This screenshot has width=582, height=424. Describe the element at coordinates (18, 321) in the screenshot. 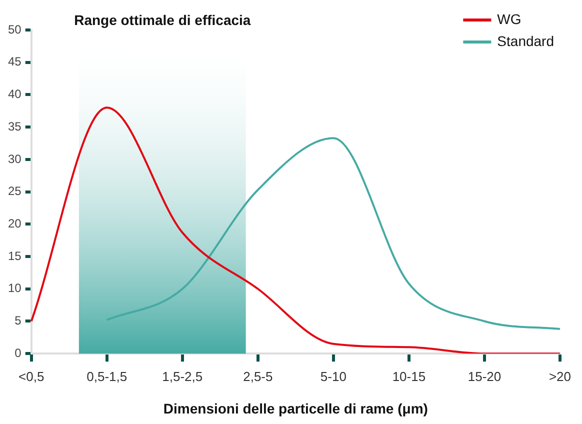

I see `y-tick-label: 5` at that location.